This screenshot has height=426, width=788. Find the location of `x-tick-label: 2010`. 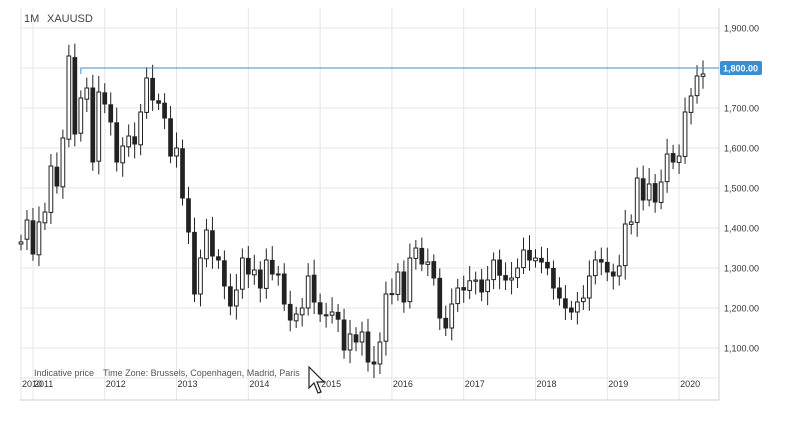

x-tick-label: 2010 is located at coordinates (32, 384).